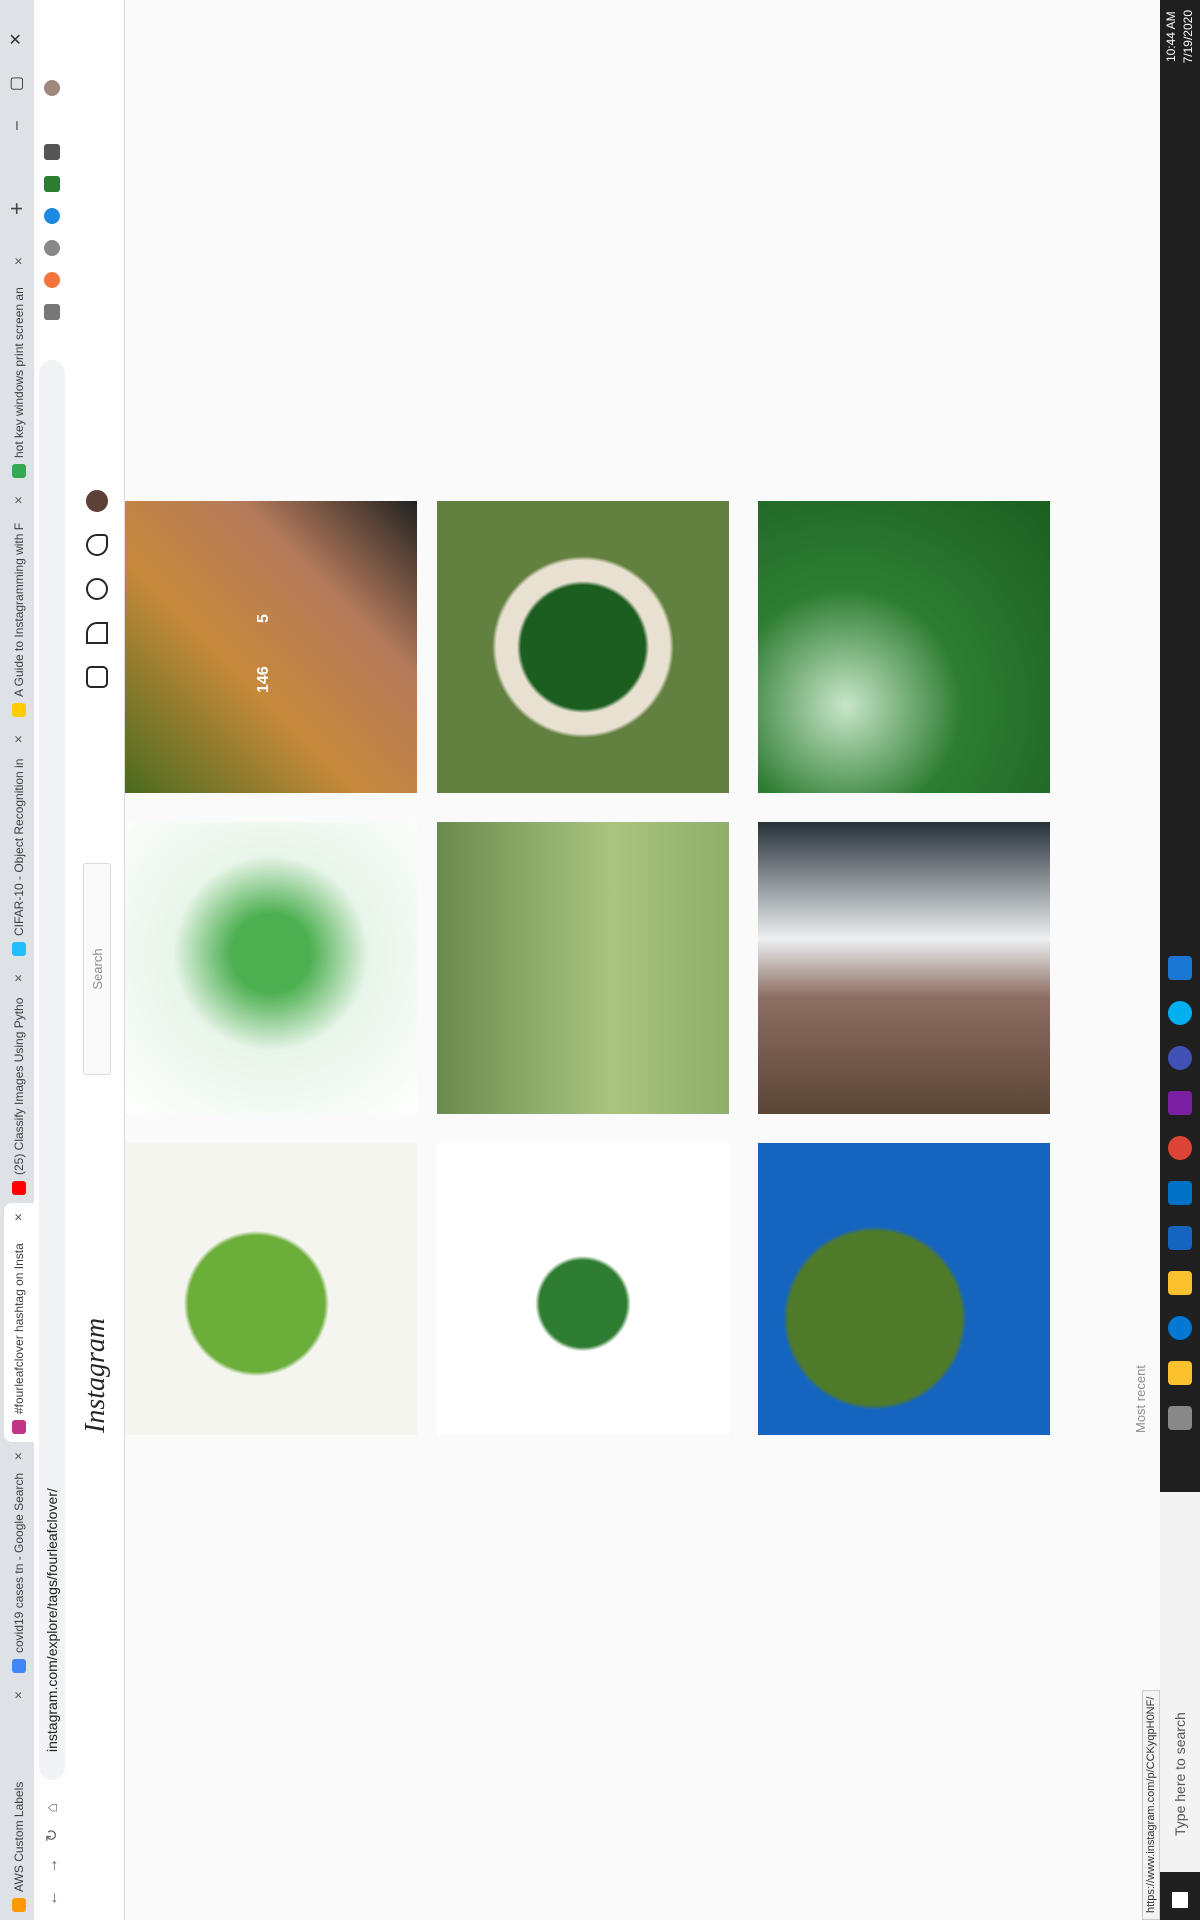  I want to click on status-url: https://www.instagram.com/p/CCKyqpH0NF/, so click(1151, 1804).